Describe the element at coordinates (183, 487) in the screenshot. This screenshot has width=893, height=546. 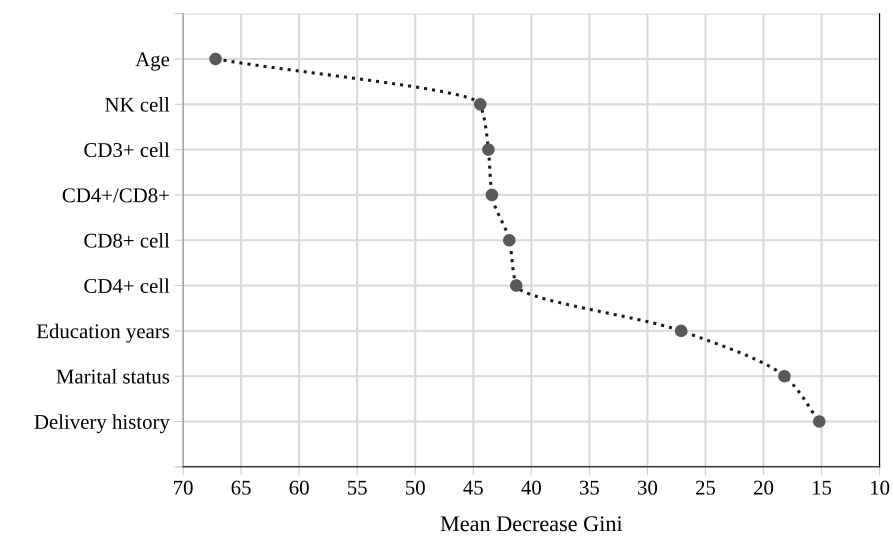
I see `x-tick-label: 70` at that location.